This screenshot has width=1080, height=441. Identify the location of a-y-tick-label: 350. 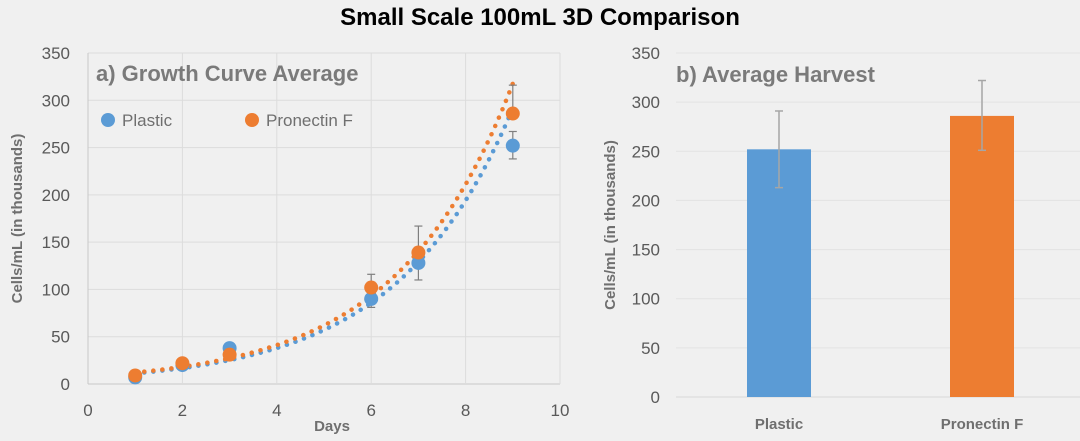
(56, 53).